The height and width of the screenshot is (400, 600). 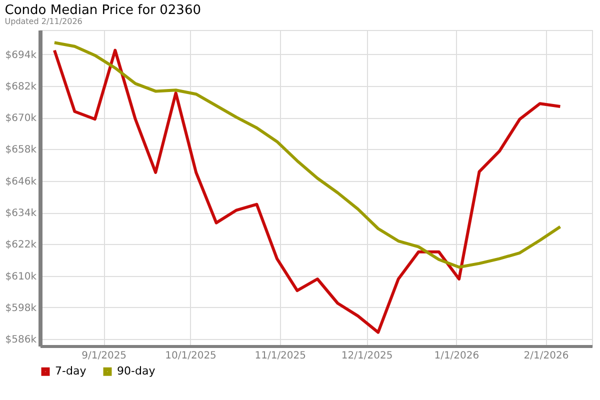 What do you see at coordinates (102, 10) in the screenshot?
I see `chart-title: Condo Median Price for 02360` at bounding box center [102, 10].